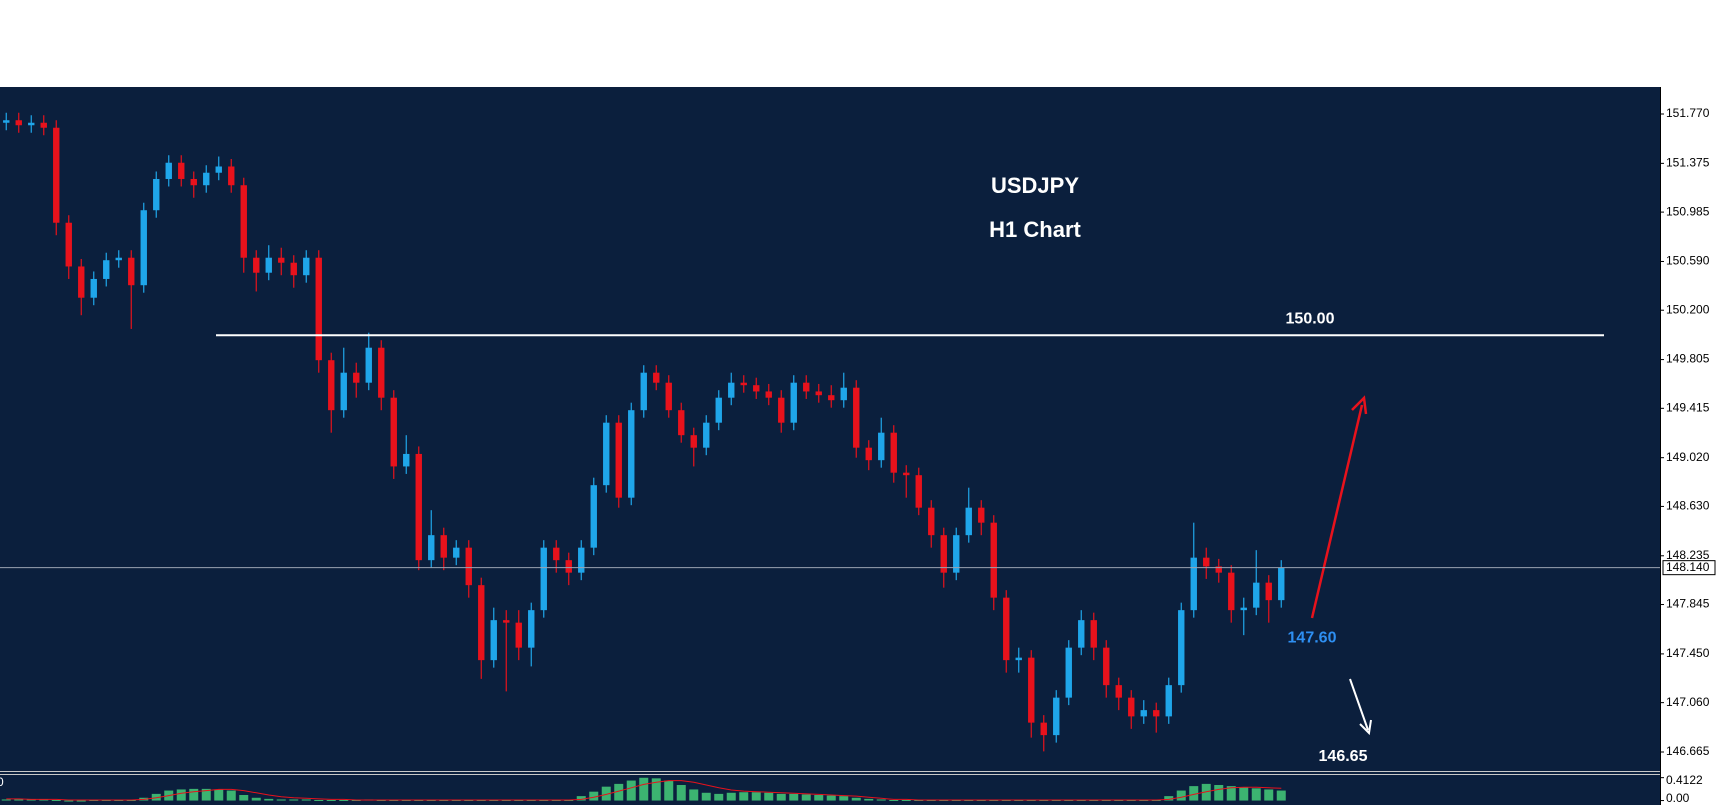 The image size is (1722, 805). Describe the element at coordinates (1310, 318) in the screenshot. I see `level-label: 150.00` at that location.